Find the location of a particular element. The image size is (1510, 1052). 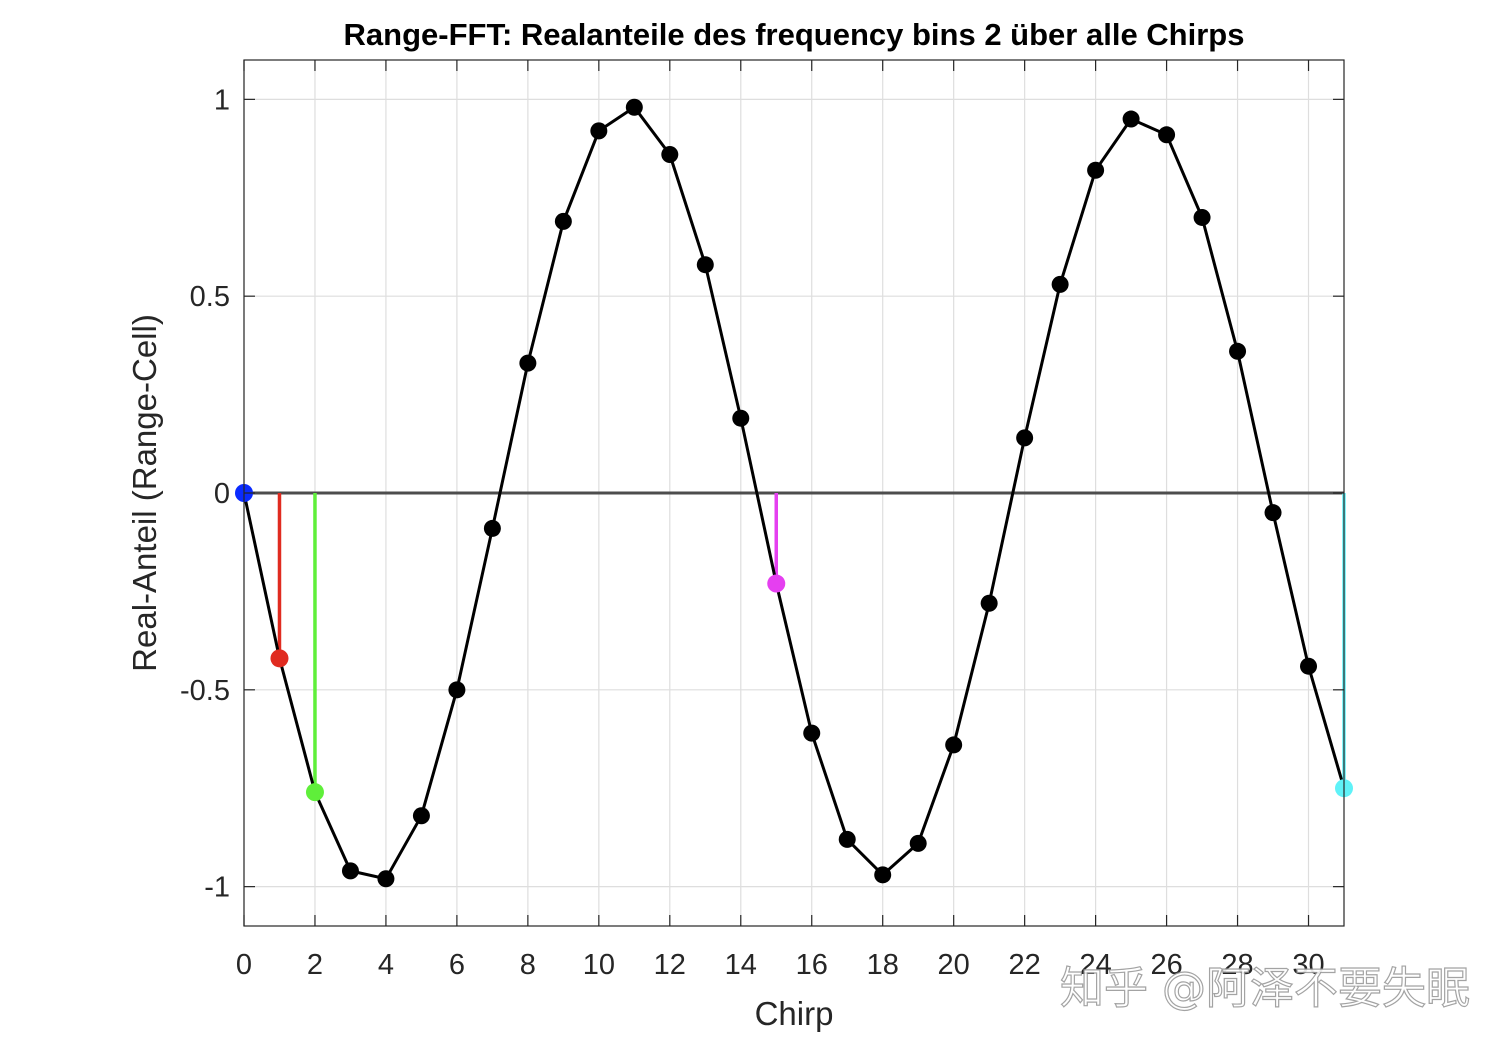

x-axis-label: Chirp is located at coordinates (794, 1013).